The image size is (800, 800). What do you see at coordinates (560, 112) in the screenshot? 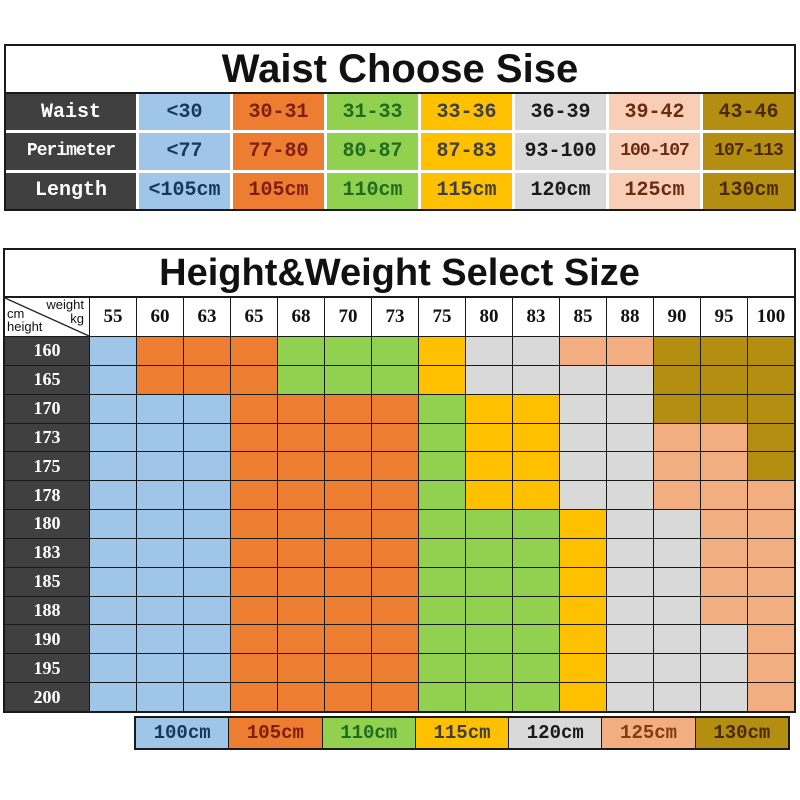
I see `waist-value-cell: 36-39` at bounding box center [560, 112].